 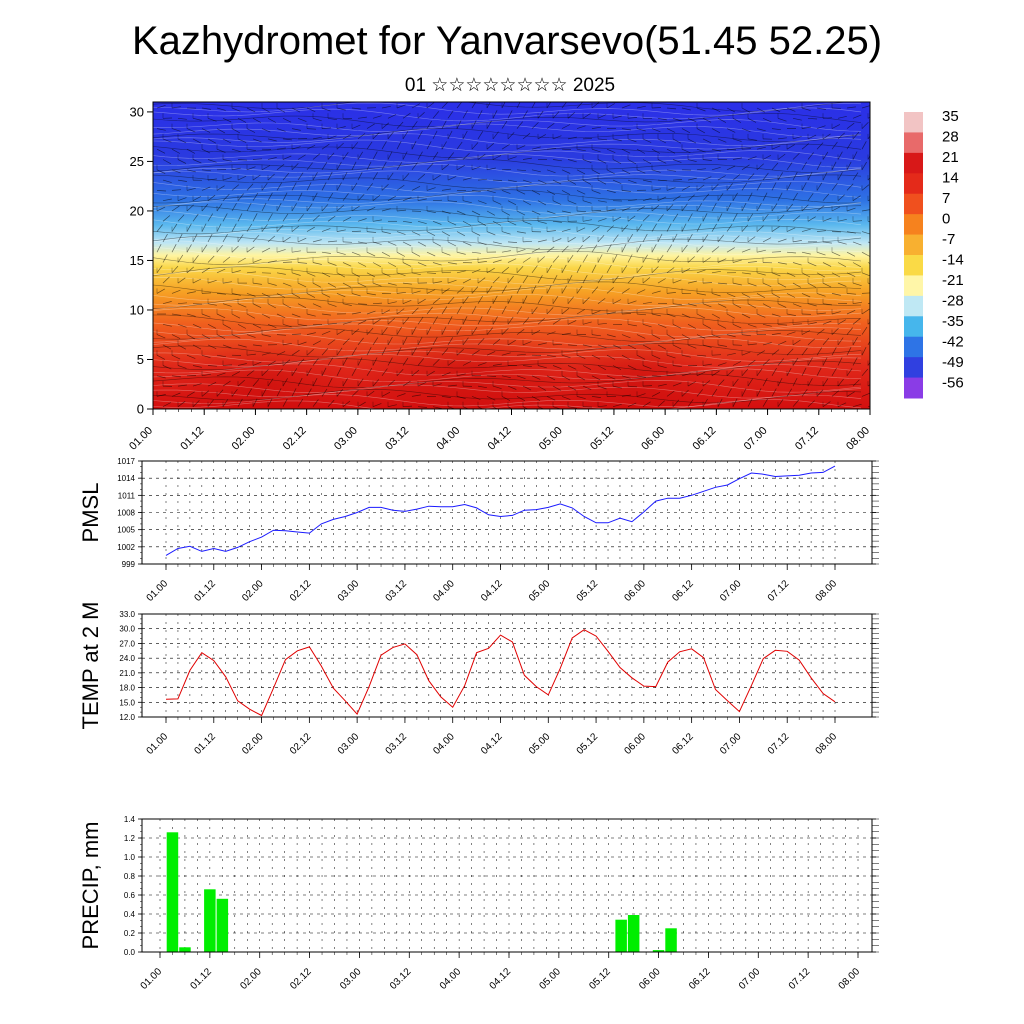 I want to click on x-tick-label: 01.12, so click(x=205, y=744).